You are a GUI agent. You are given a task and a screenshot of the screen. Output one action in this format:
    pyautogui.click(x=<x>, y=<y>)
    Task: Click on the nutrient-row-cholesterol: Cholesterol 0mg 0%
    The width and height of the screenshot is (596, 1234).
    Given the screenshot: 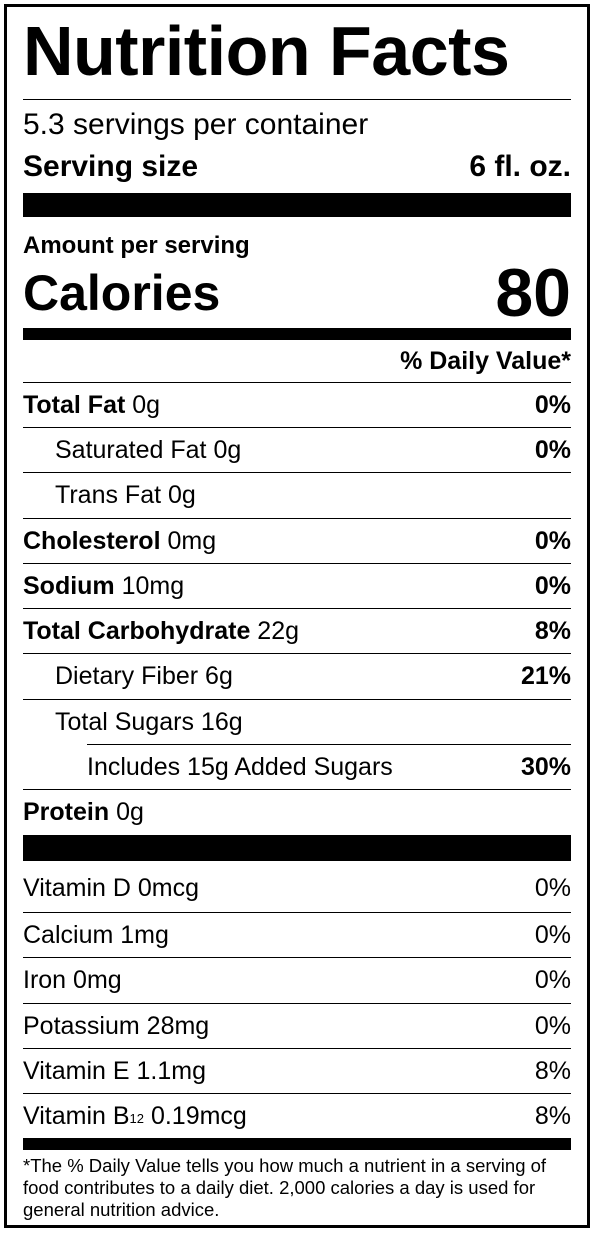 What is the action you would take?
    pyautogui.click(x=297, y=541)
    